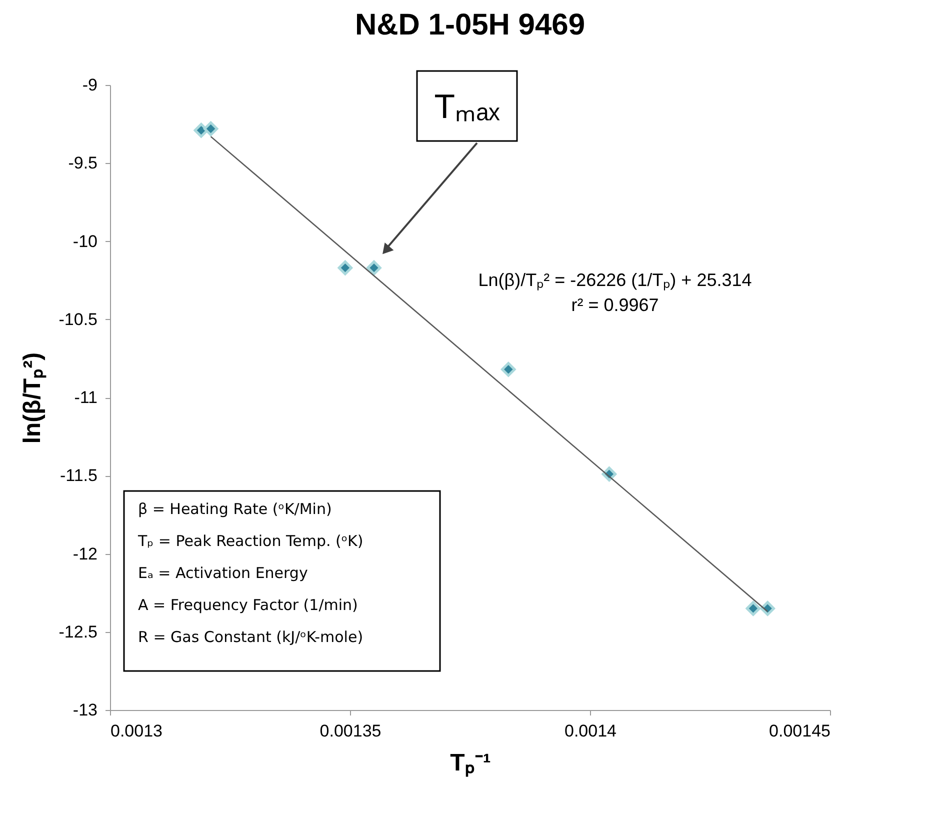  Describe the element at coordinates (251, 637) in the screenshot. I see `annotation: R = Gas Constant (kJ/ᵒK-mole)` at that location.